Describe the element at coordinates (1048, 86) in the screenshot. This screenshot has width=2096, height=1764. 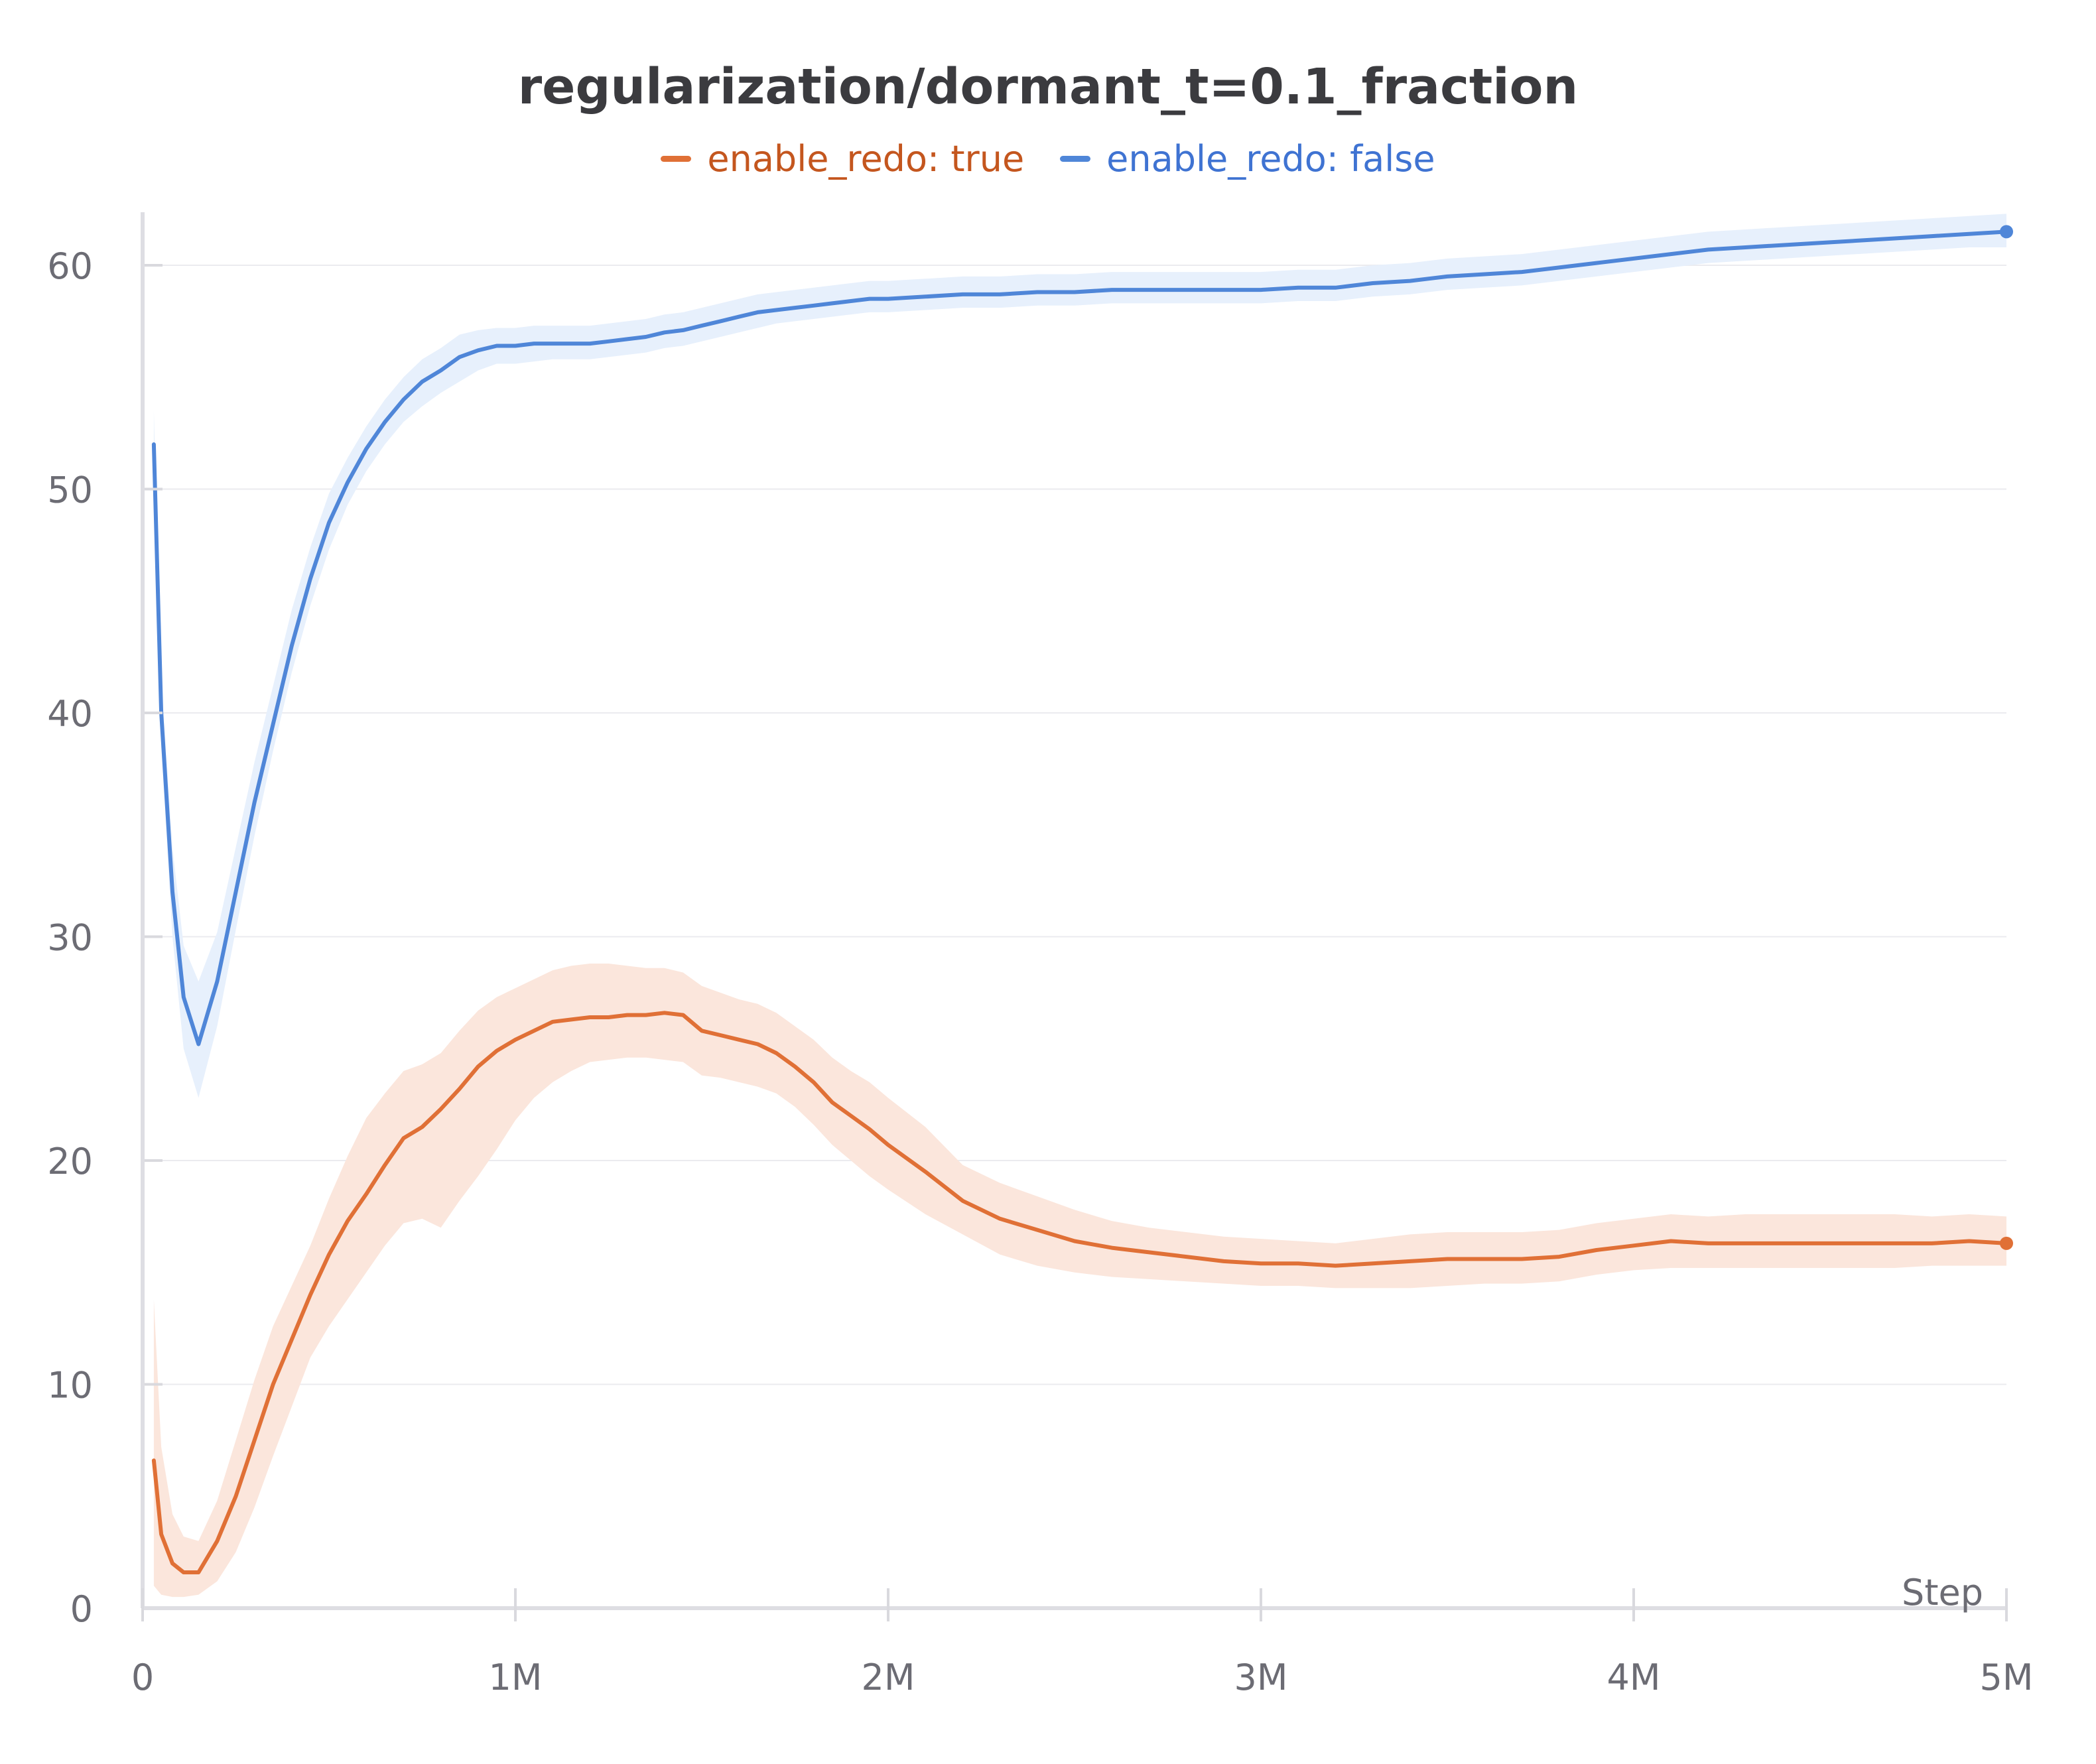
I see `chart-title: regularization/dormant_t=0.1_fraction` at that location.